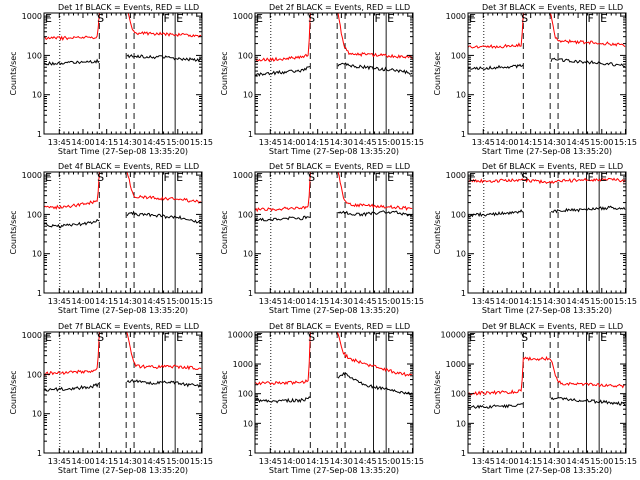 The width and height of the screenshot is (640, 480). What do you see at coordinates (552, 166) in the screenshot?
I see `chart-title: Det 6f BLACK = Events, RED = LLD` at bounding box center [552, 166].